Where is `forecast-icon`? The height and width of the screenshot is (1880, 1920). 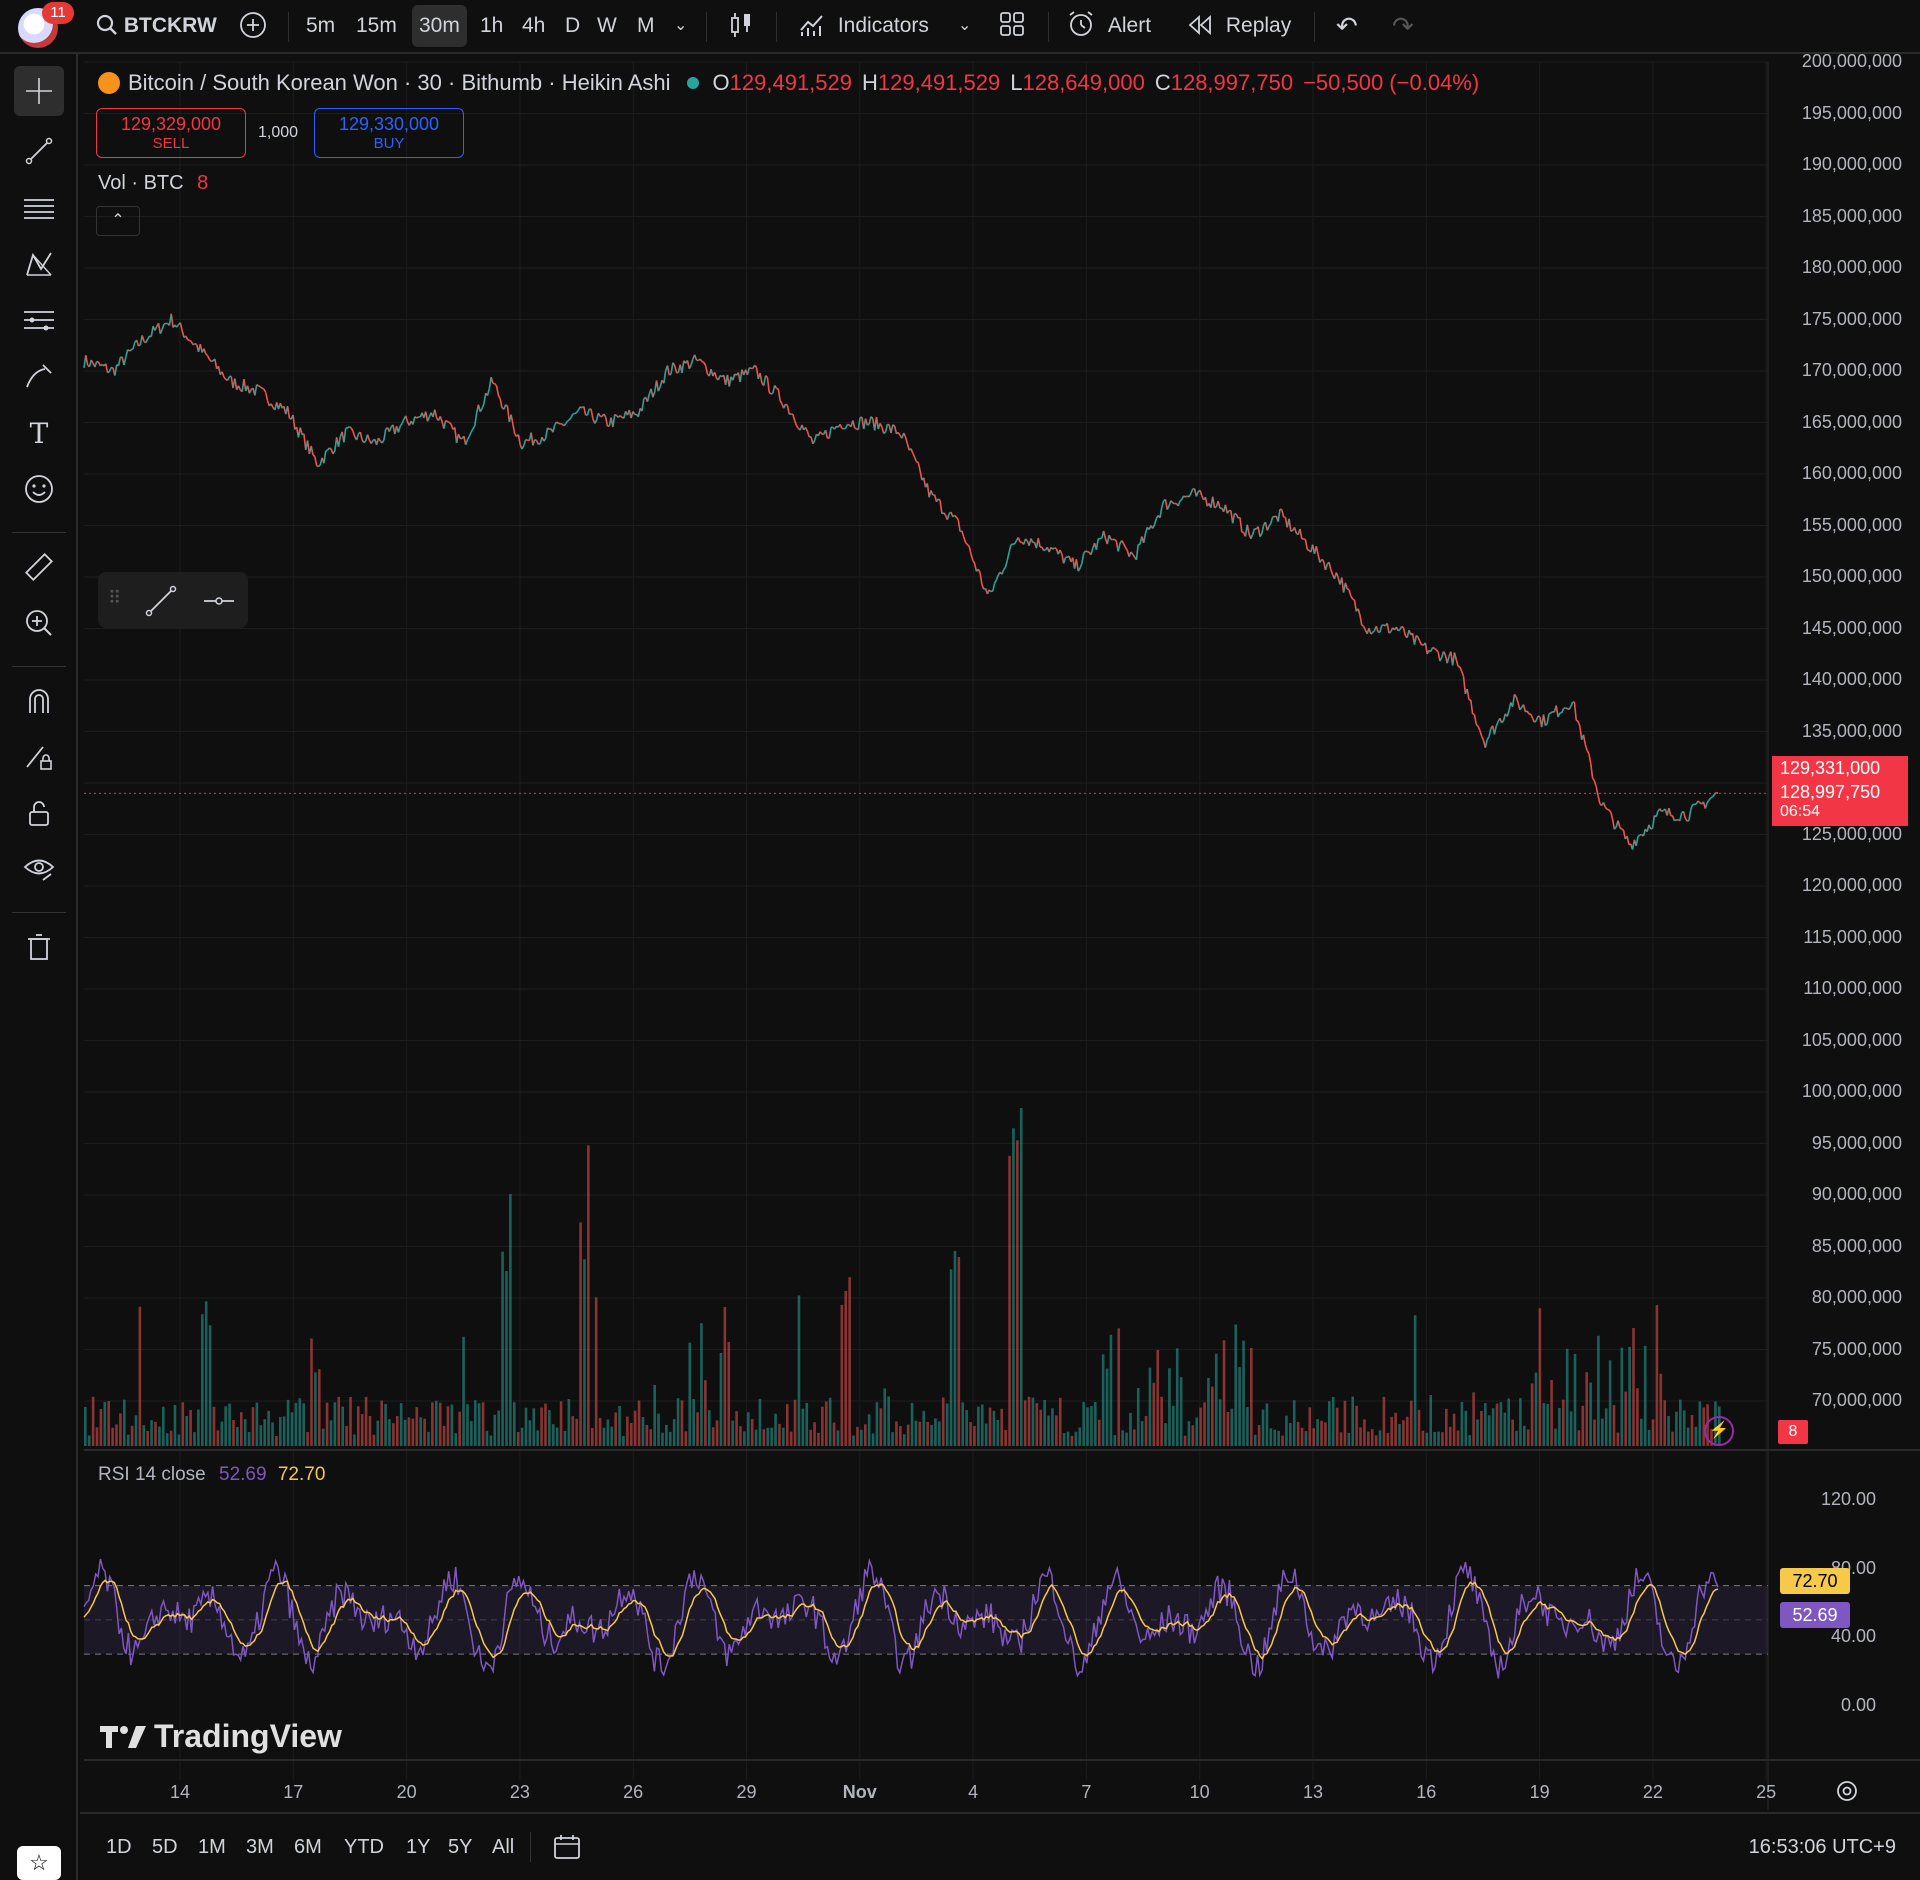
forecast-icon is located at coordinates (39, 321).